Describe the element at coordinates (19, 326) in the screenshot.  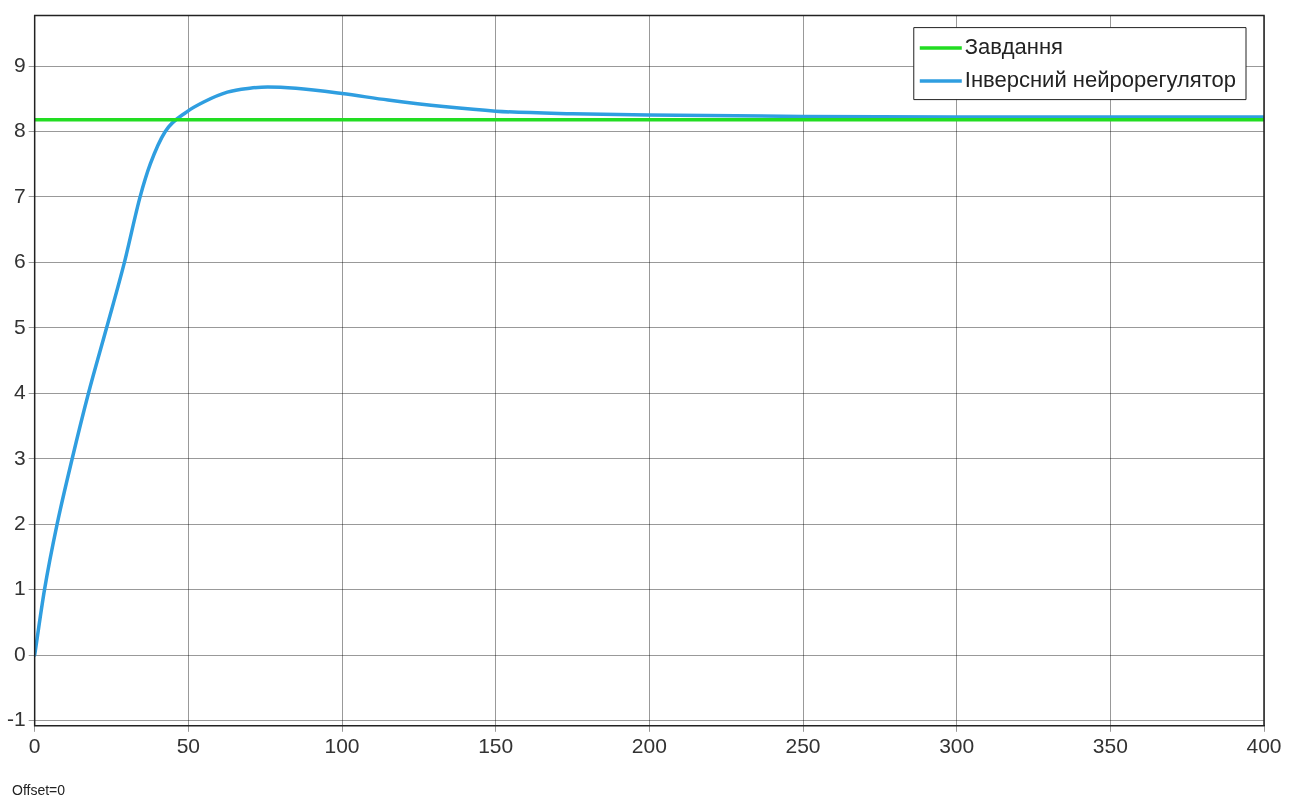
I see `y-tick-label: 5` at that location.